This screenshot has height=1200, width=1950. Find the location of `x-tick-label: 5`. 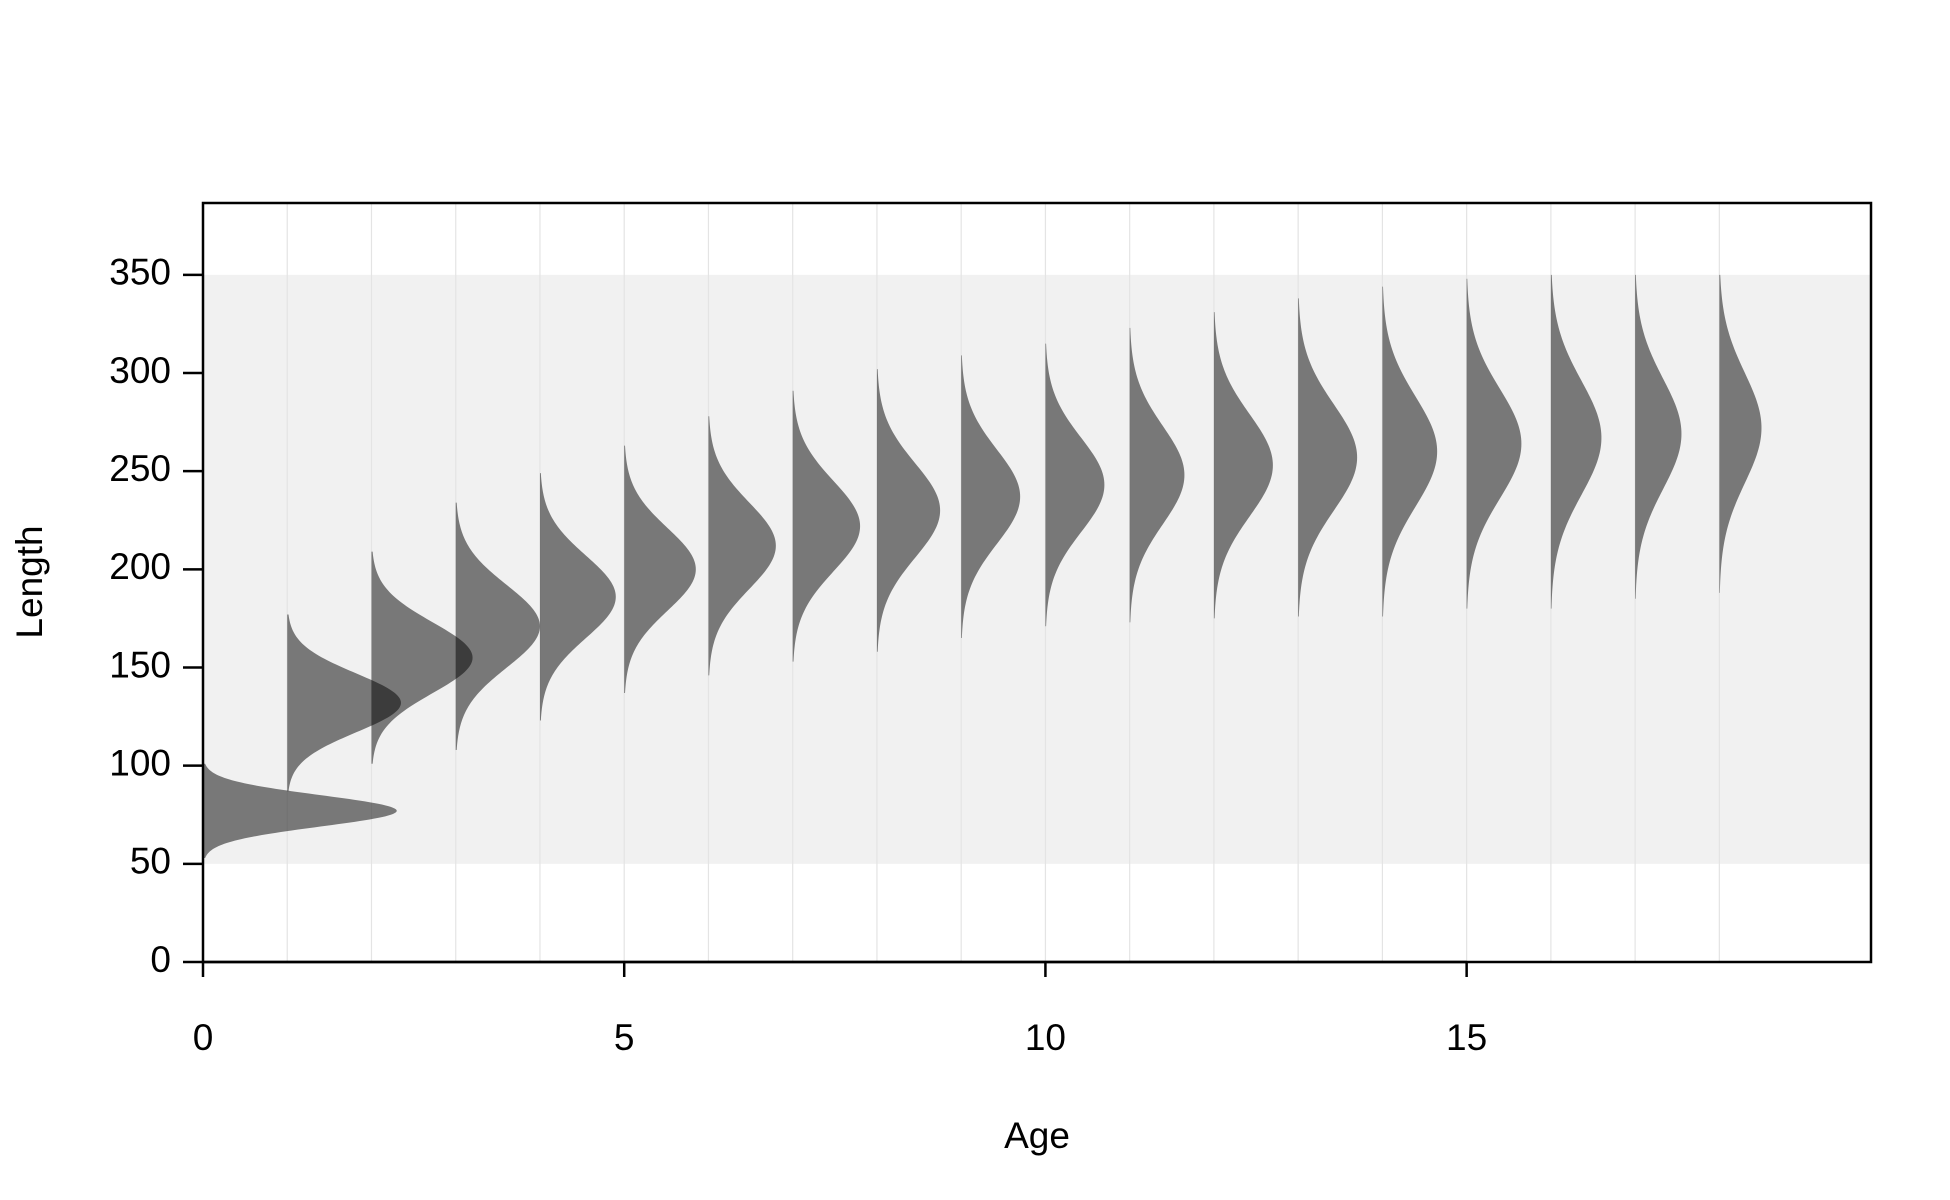

x-tick-label: 5 is located at coordinates (624, 1037).